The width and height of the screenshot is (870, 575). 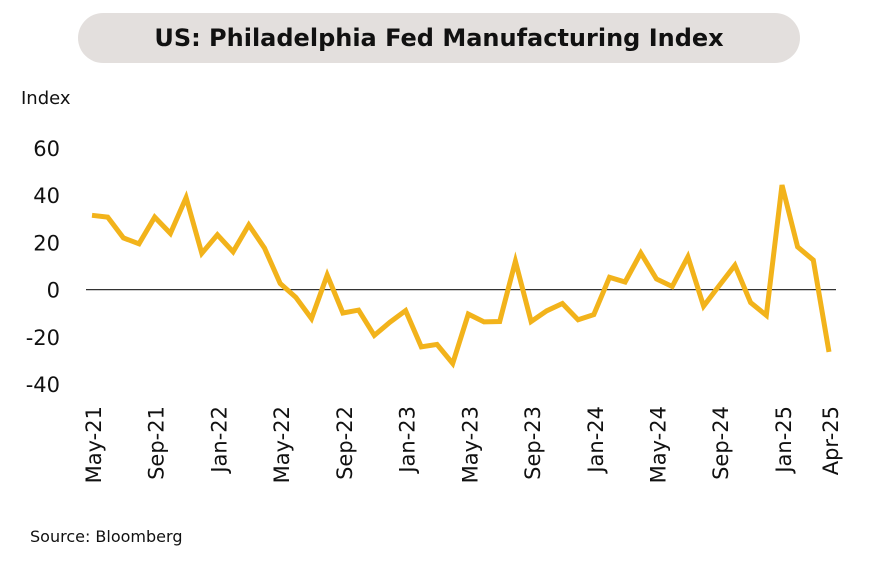 I want to click on source-note: Source: Bloomberg, so click(x=106, y=536).